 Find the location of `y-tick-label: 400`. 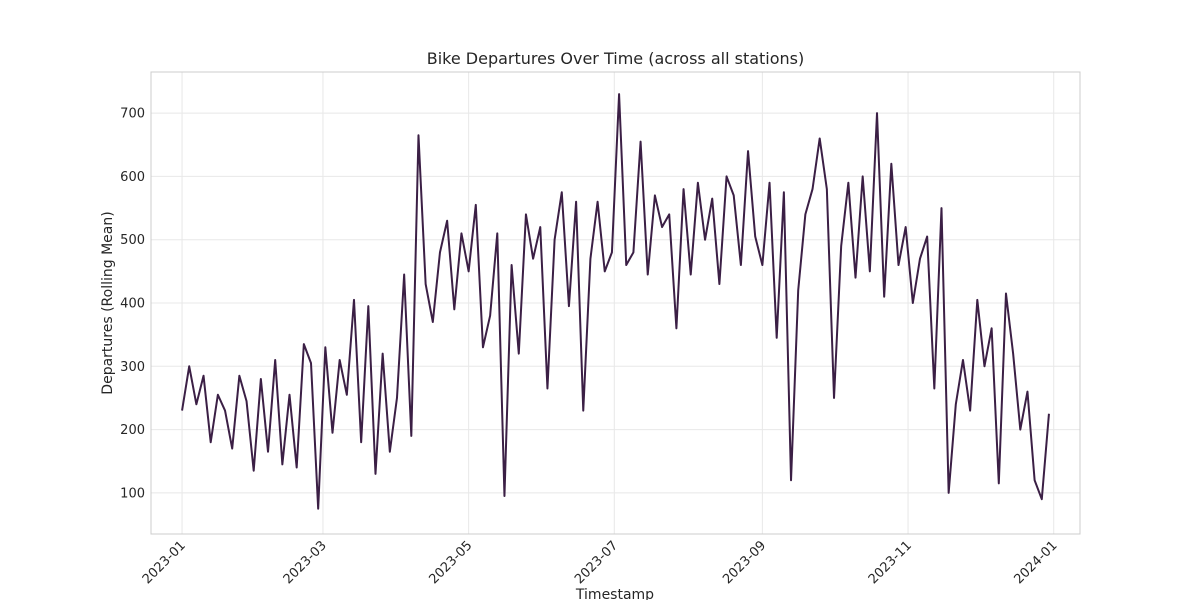

y-tick-label: 400 is located at coordinates (132, 304).